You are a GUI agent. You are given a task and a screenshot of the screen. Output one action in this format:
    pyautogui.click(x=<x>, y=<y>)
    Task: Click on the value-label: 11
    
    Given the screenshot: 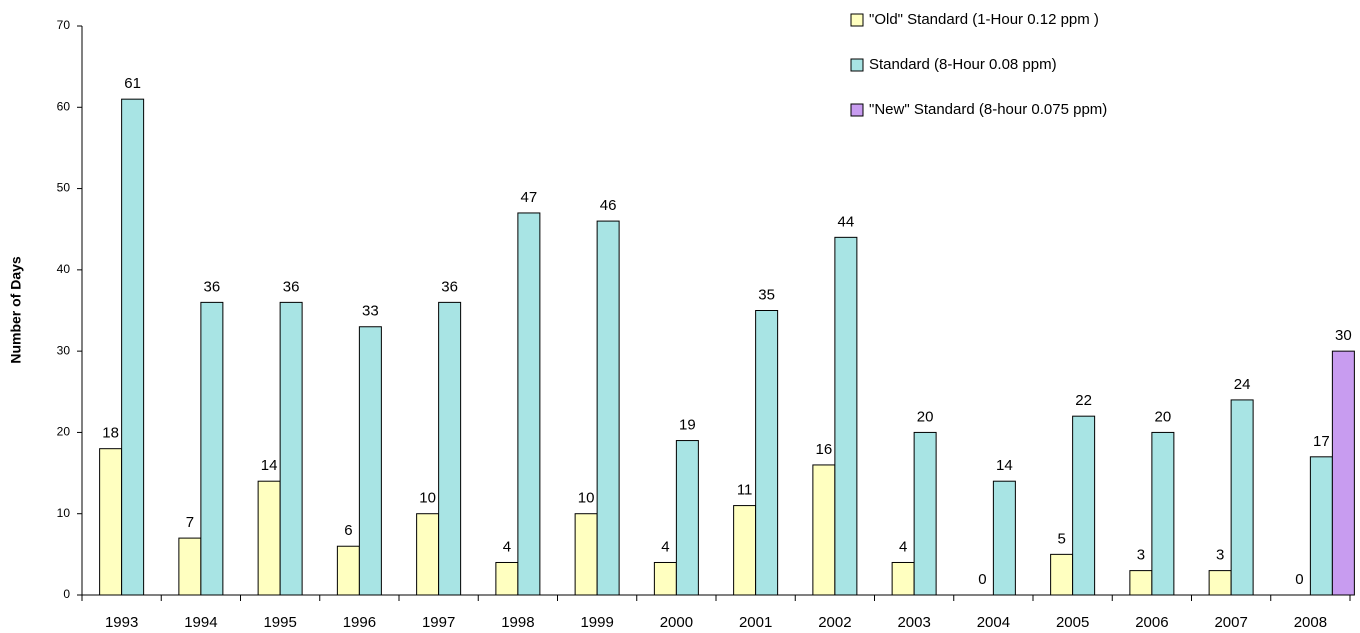 What is the action you would take?
    pyautogui.click(x=745, y=490)
    